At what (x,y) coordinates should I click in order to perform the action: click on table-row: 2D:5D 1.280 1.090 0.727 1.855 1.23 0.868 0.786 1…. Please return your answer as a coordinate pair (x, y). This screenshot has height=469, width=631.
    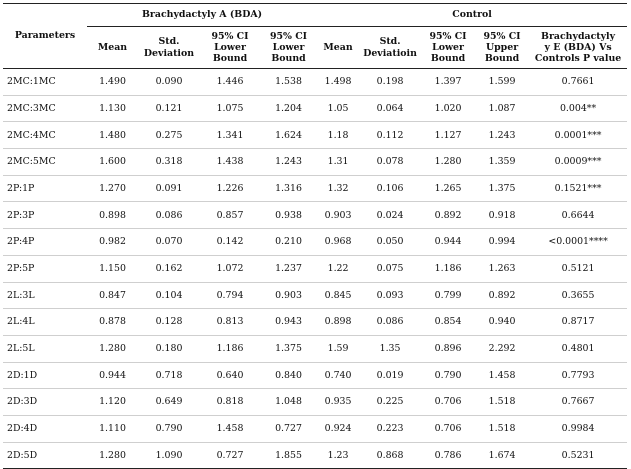
    Looking at the image, I should click on (315, 455).